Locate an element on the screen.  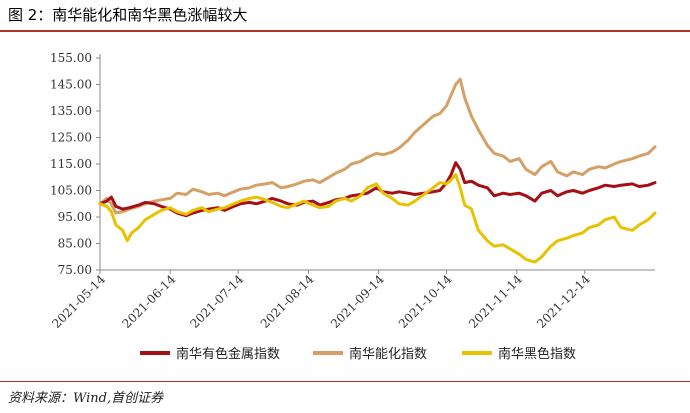
y-tick-label: 135.00 is located at coordinates (71, 111).